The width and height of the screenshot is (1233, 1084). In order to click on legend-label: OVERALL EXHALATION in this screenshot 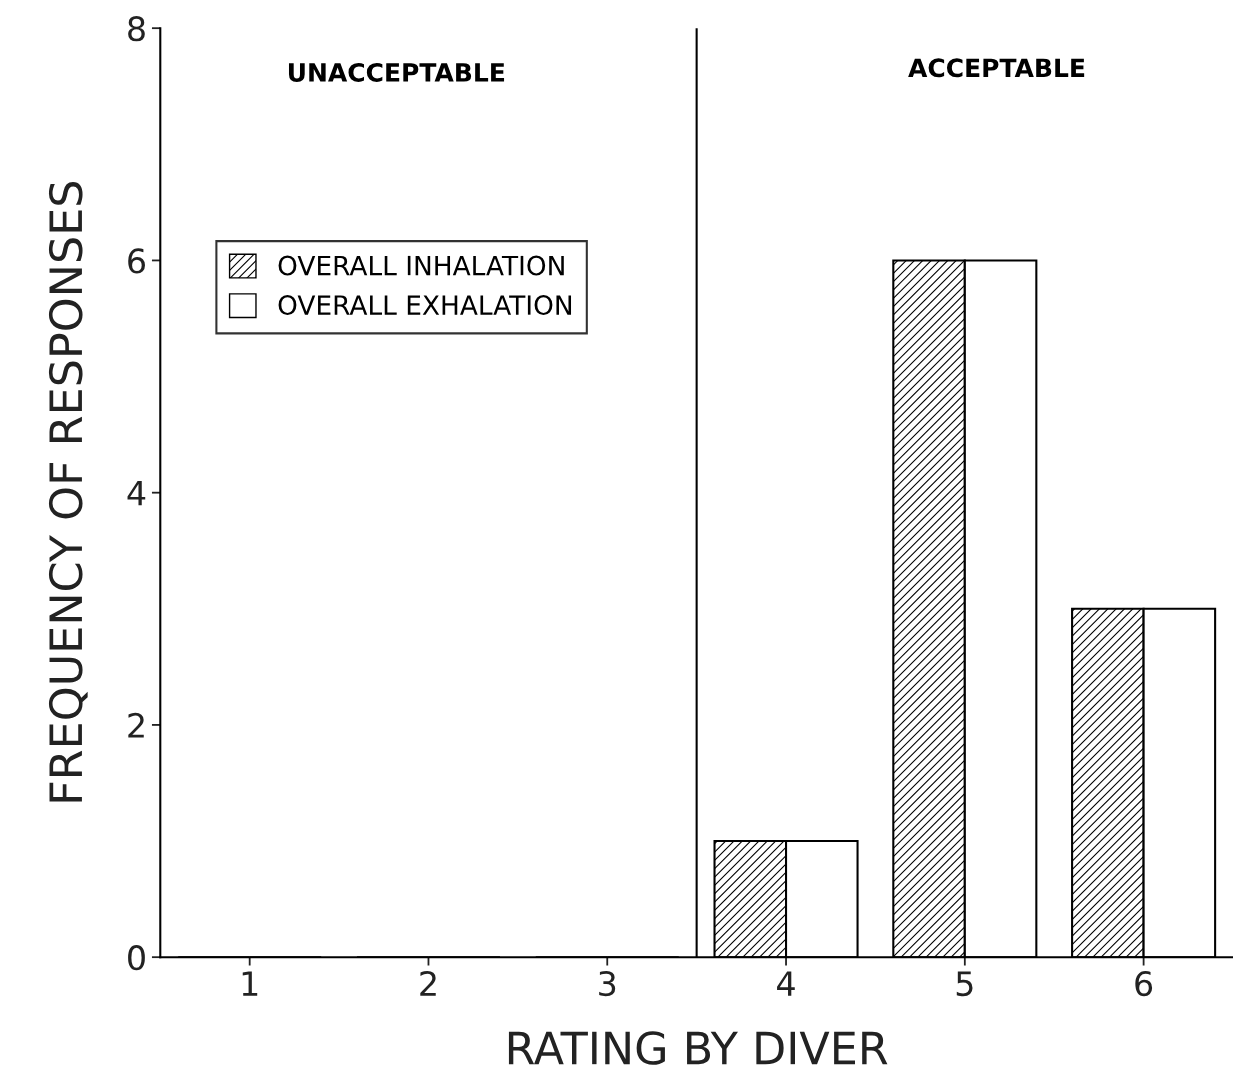, I will do `click(425, 305)`.